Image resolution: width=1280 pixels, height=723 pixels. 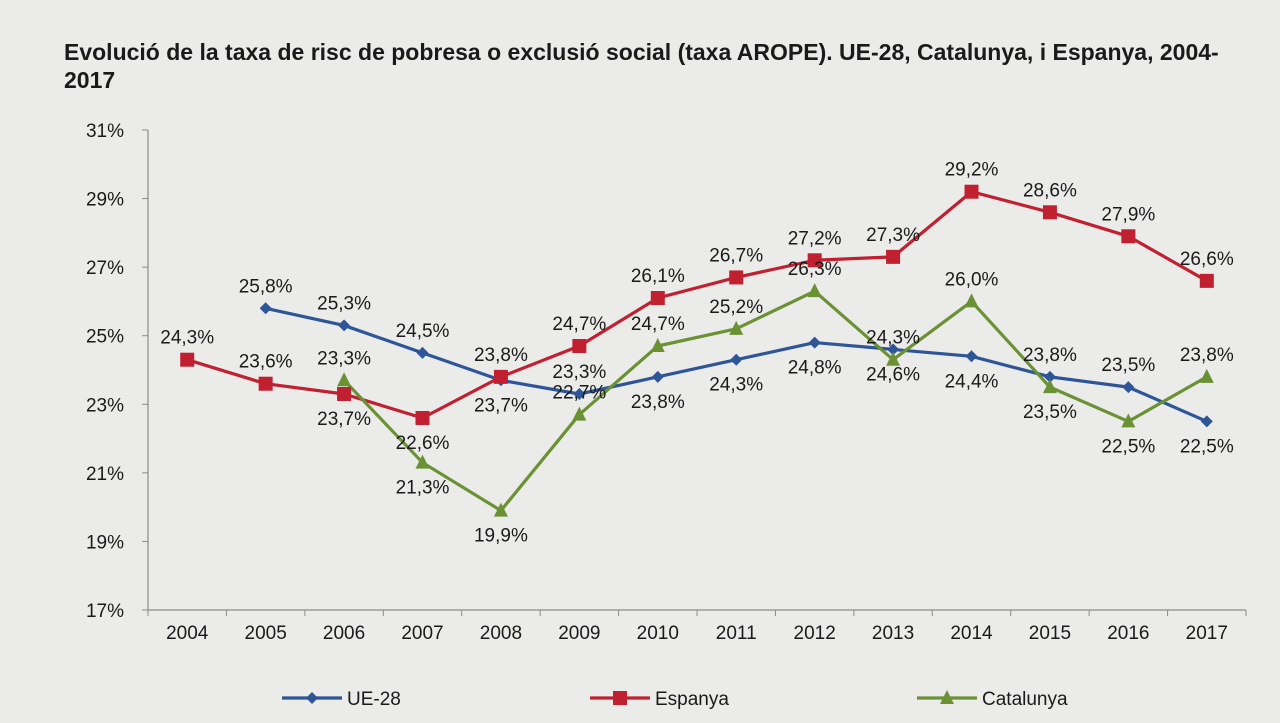 What do you see at coordinates (736, 307) in the screenshot?
I see `catalunya-data-label: 25,2%` at bounding box center [736, 307].